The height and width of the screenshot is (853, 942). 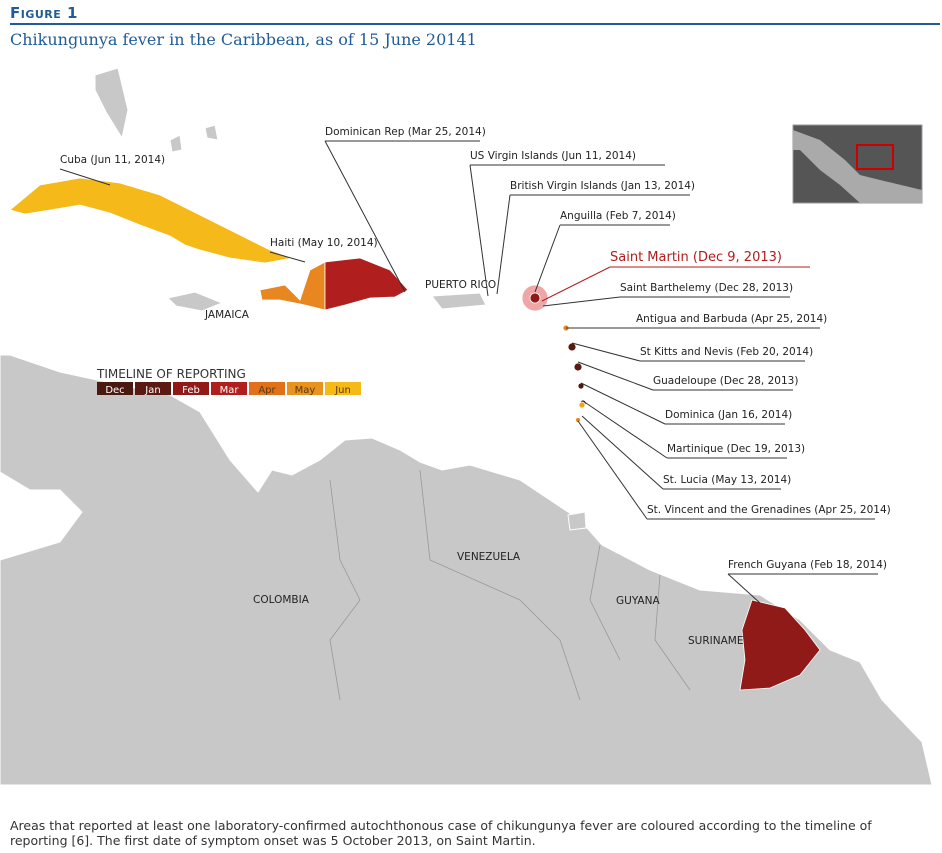 I want to click on inset, so click(x=857, y=164).